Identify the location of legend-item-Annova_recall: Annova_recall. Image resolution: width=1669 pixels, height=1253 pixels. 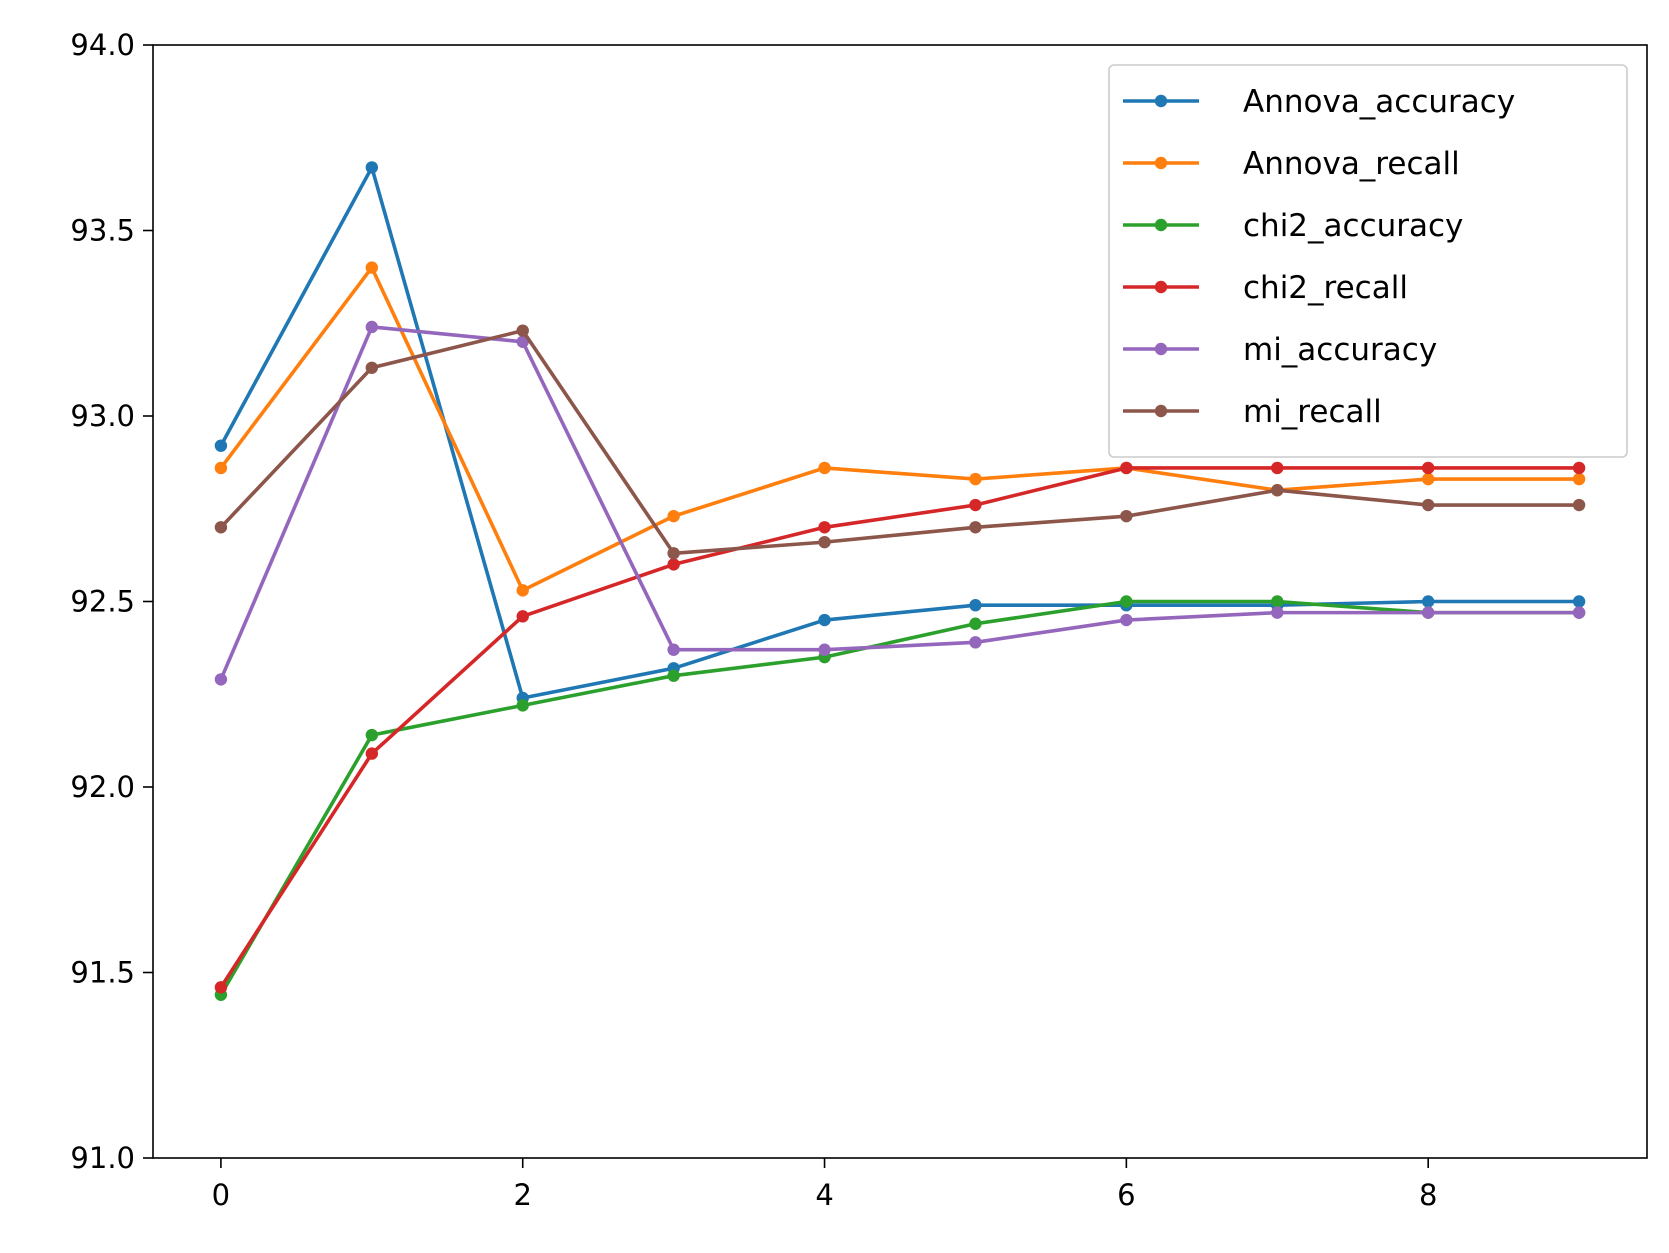
(1291, 164).